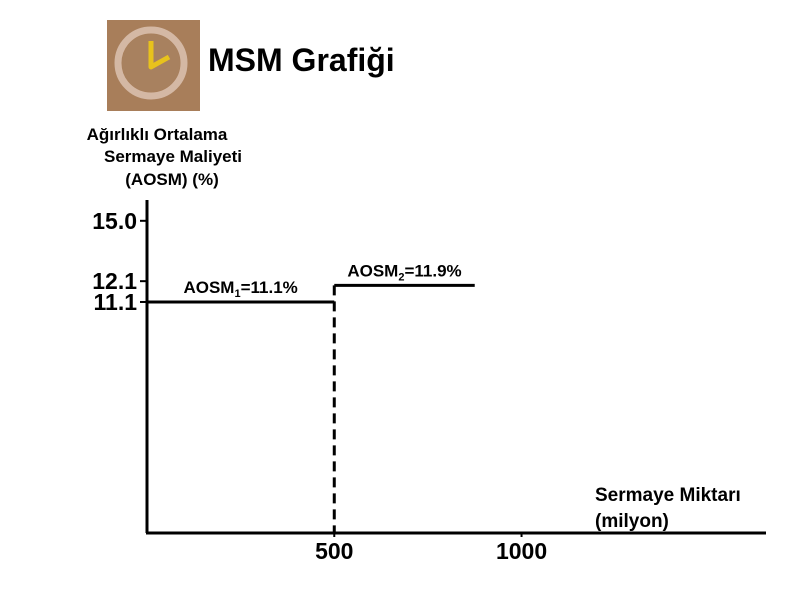 The width and height of the screenshot is (800, 600). Describe the element at coordinates (157, 134) in the screenshot. I see `y-axis-label: Ağırlıklı Ortalama` at that location.